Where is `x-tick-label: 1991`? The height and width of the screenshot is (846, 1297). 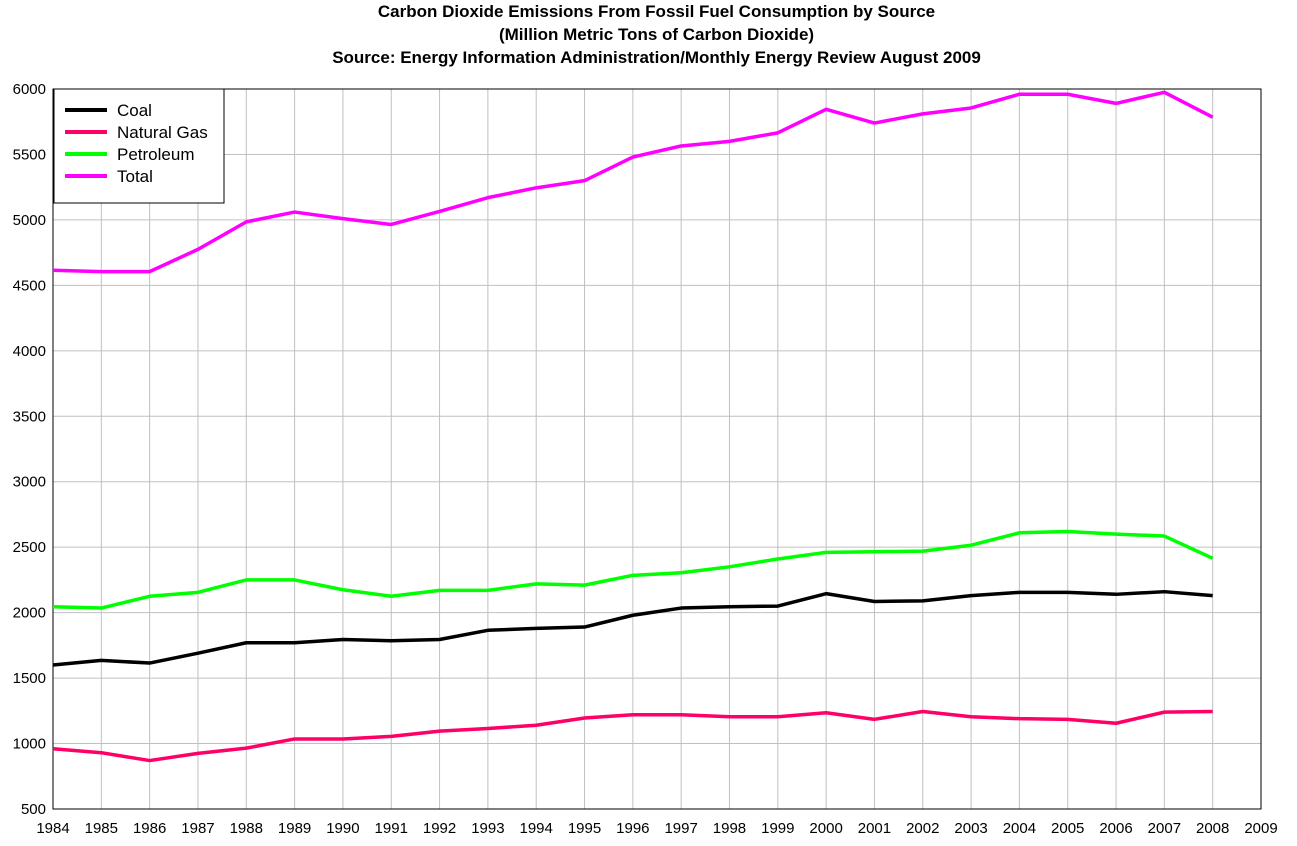
x-tick-label: 1991 is located at coordinates (391, 828).